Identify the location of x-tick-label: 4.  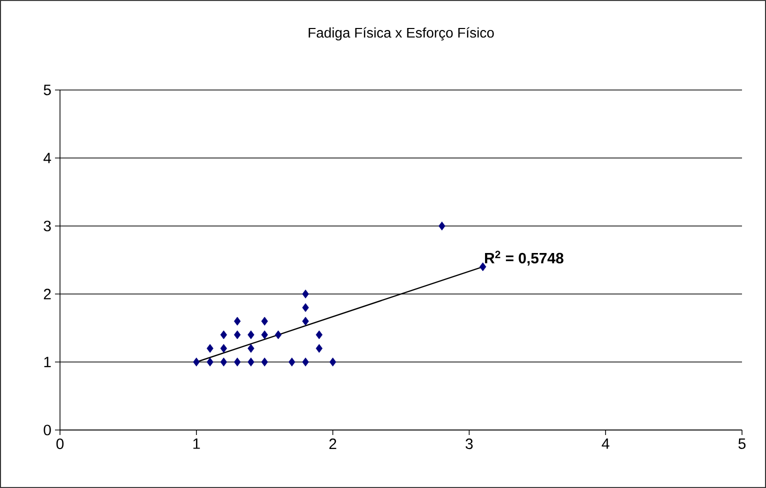
(606, 443).